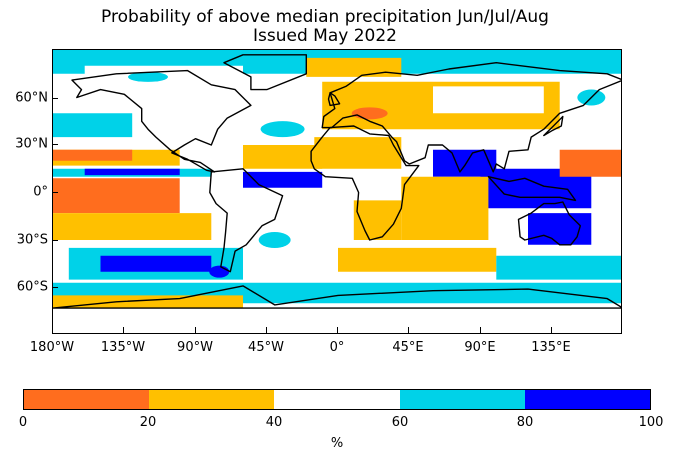 This screenshot has height=461, width=673. Describe the element at coordinates (40, 192) in the screenshot. I see `lat-tick-label: 0°` at that location.